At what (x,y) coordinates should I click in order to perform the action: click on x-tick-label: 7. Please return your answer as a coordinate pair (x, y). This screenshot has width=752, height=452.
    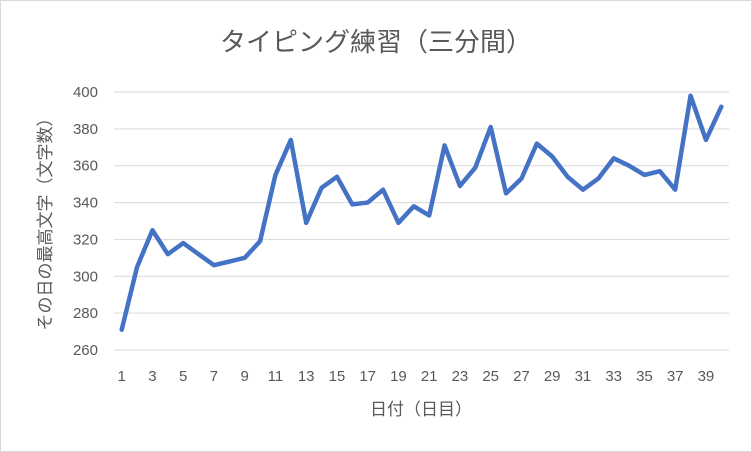
    Looking at the image, I should click on (214, 376).